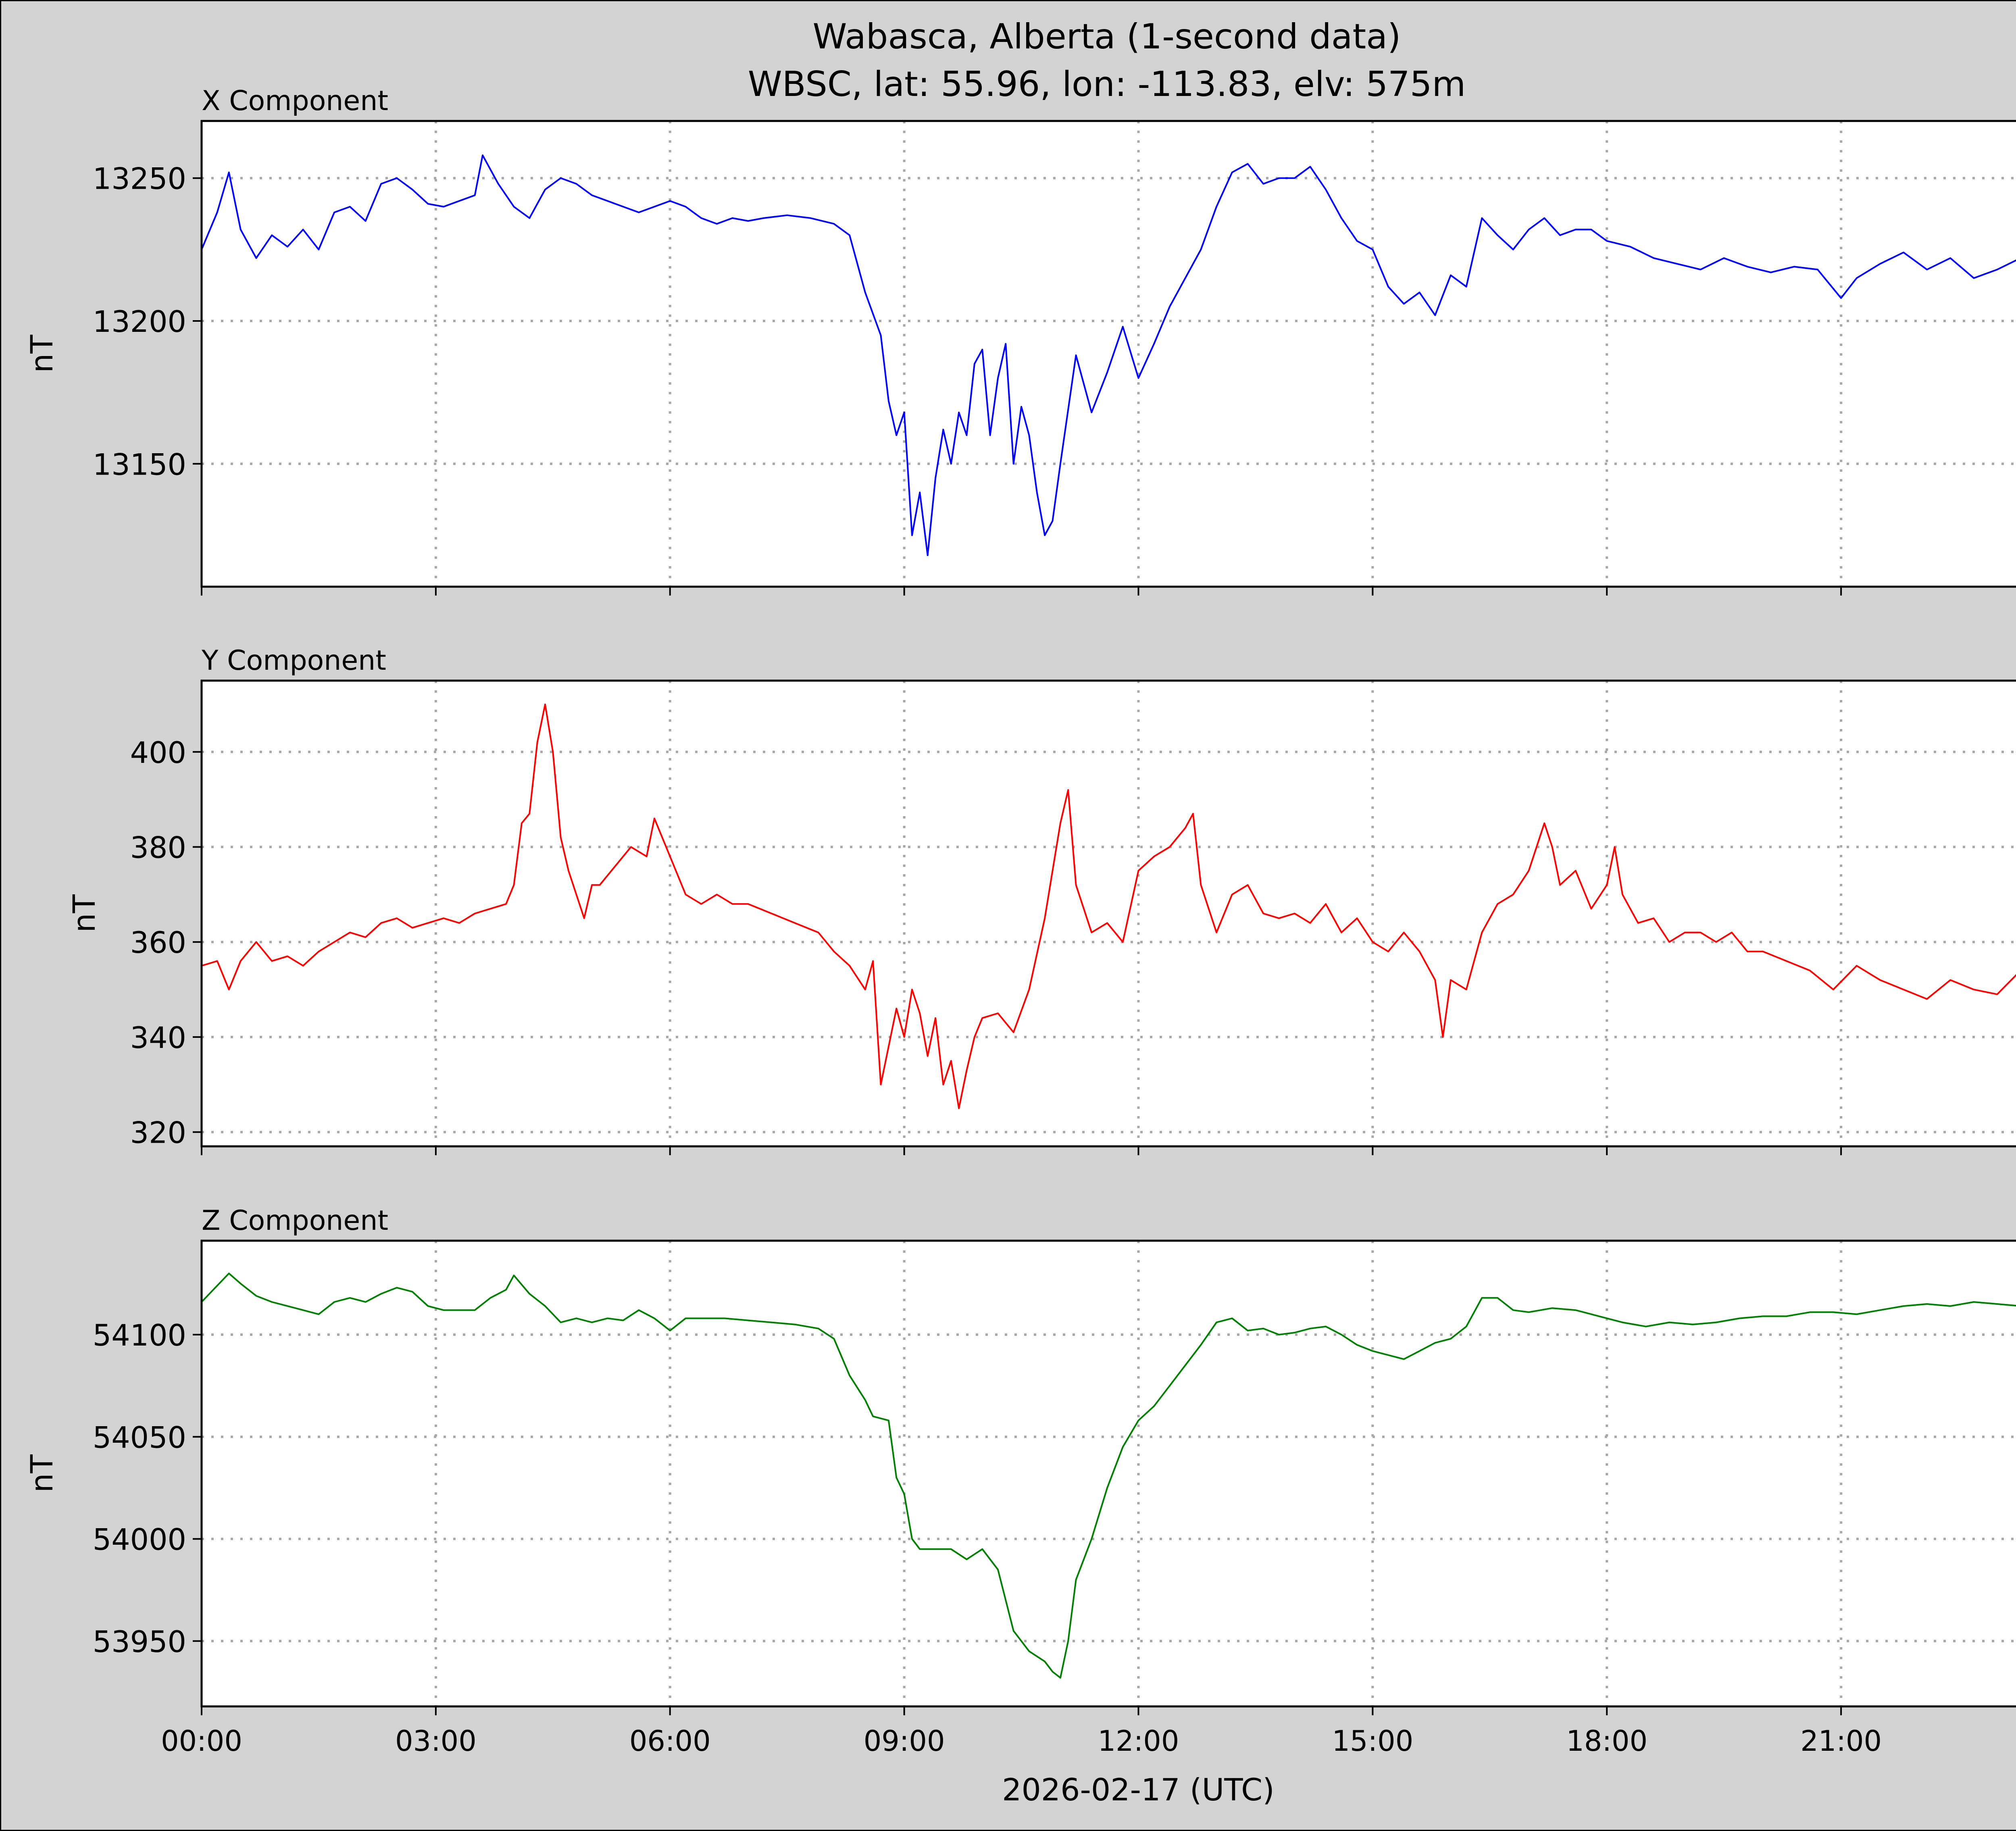  What do you see at coordinates (84, 913) in the screenshot?
I see `y-y-axis-label: nT` at bounding box center [84, 913].